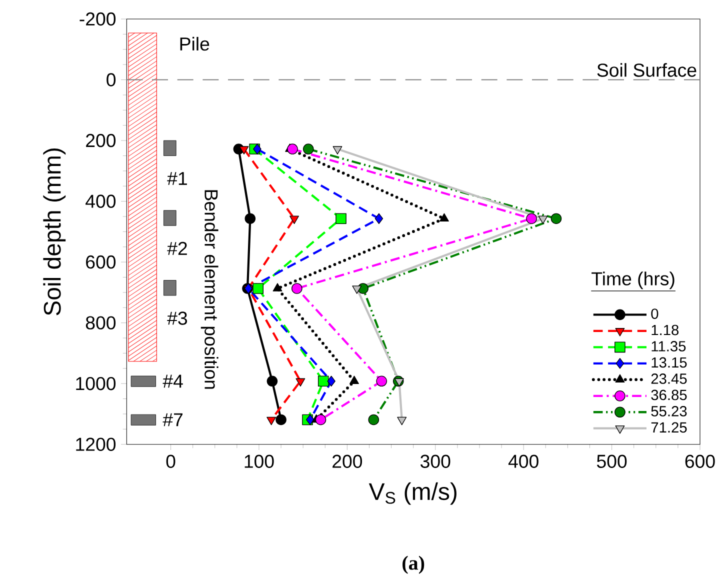 The width and height of the screenshot is (723, 579). What do you see at coordinates (98, 19) in the screenshot?
I see `y-tick-label: -200` at bounding box center [98, 19].